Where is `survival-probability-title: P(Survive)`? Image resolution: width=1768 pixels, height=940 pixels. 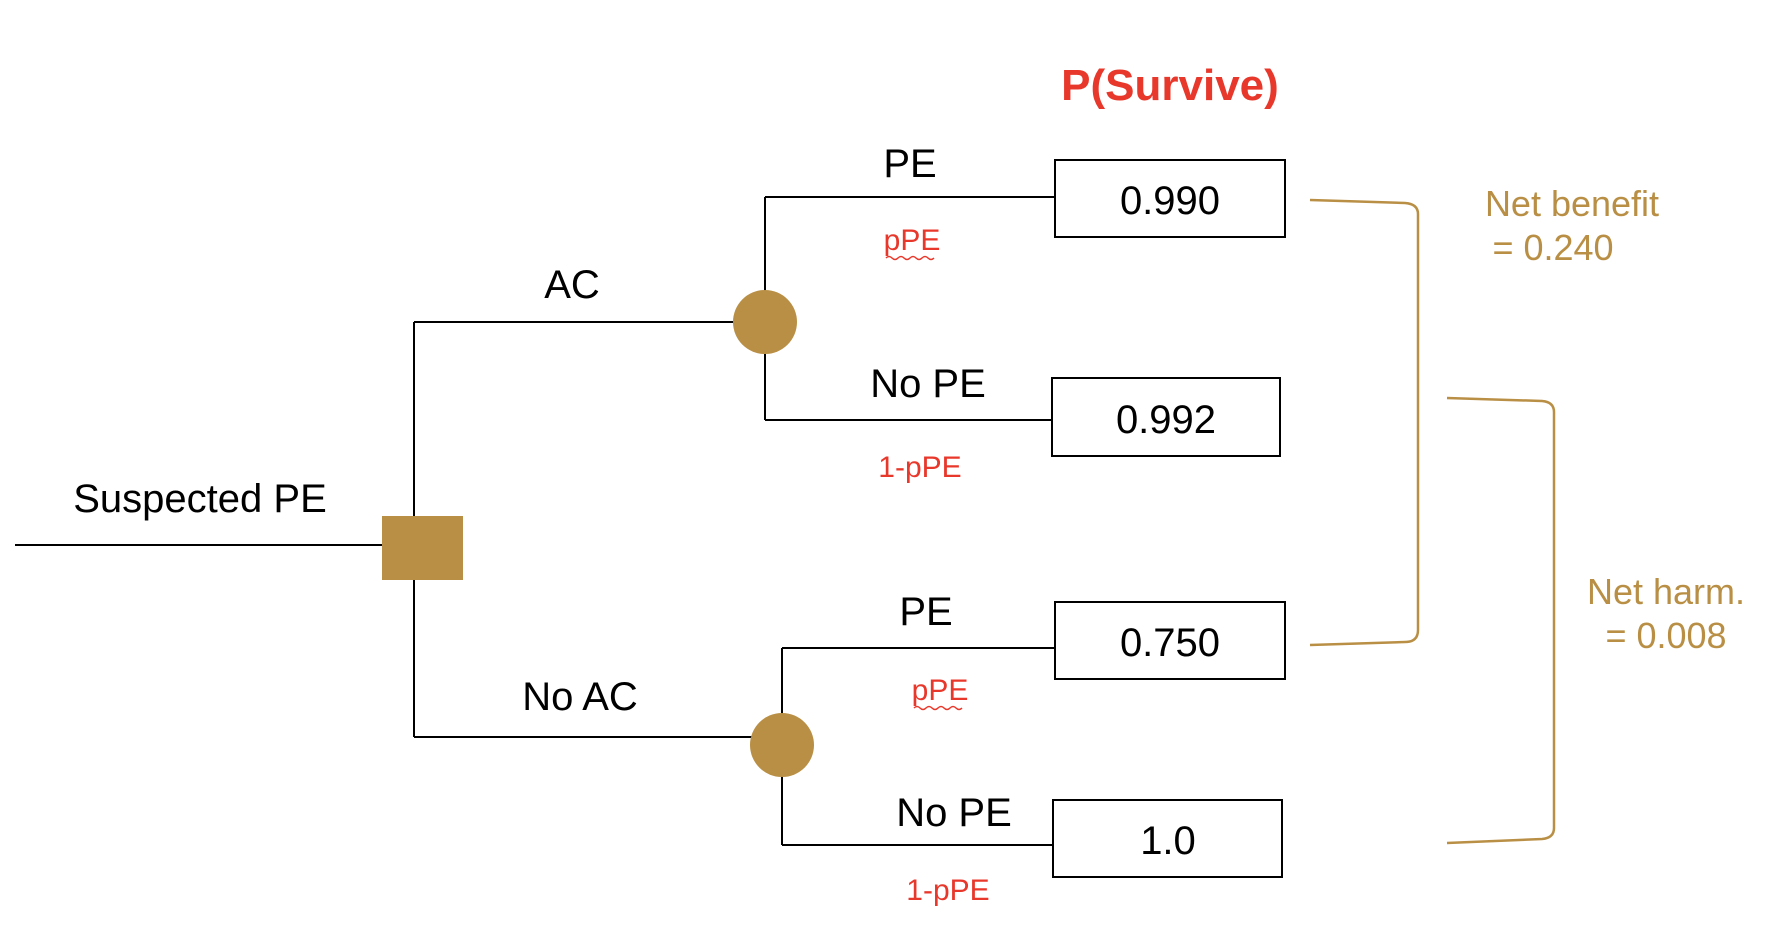
survival-probability-title: P(Survive) is located at coordinates (1170, 85).